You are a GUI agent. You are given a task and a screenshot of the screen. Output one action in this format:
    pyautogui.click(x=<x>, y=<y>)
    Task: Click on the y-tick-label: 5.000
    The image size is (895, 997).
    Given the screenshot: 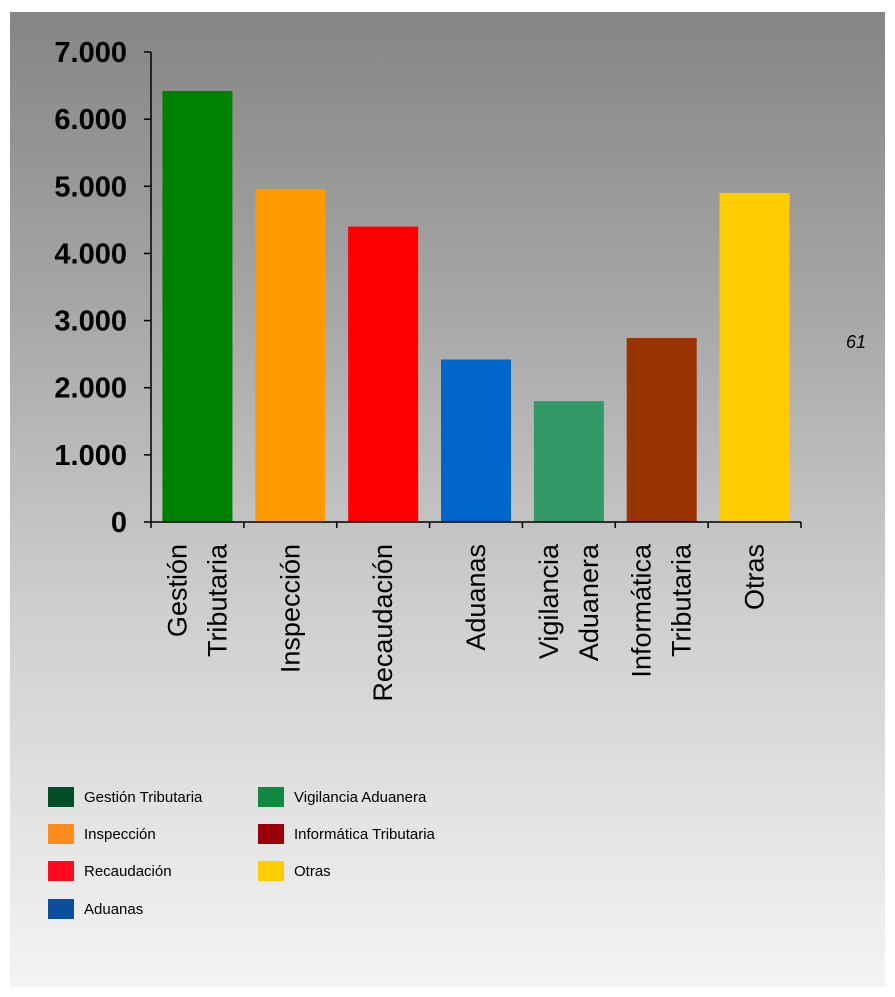 What is the action you would take?
    pyautogui.click(x=90, y=187)
    